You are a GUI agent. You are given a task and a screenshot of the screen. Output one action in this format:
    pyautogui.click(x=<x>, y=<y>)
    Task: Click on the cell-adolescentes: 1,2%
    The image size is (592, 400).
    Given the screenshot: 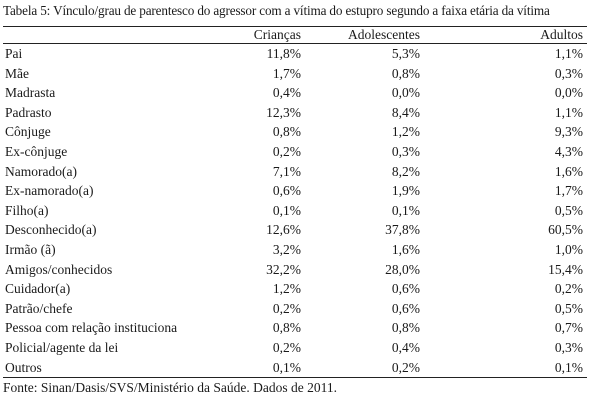 What is the action you would take?
    pyautogui.click(x=405, y=132)
    